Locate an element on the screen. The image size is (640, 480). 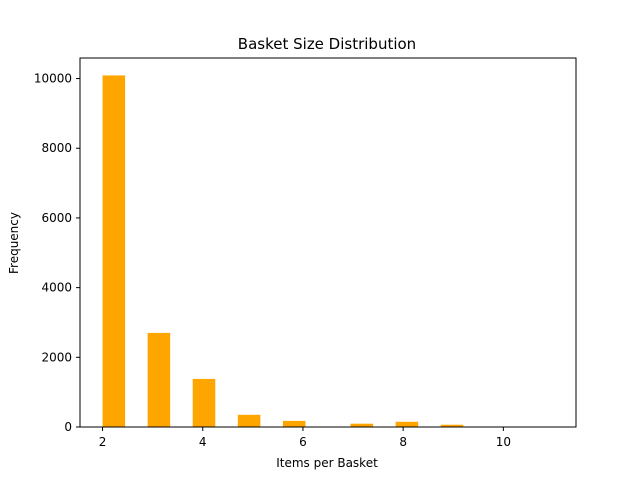
y-tick-label-8000: 8000 is located at coordinates (56, 148).